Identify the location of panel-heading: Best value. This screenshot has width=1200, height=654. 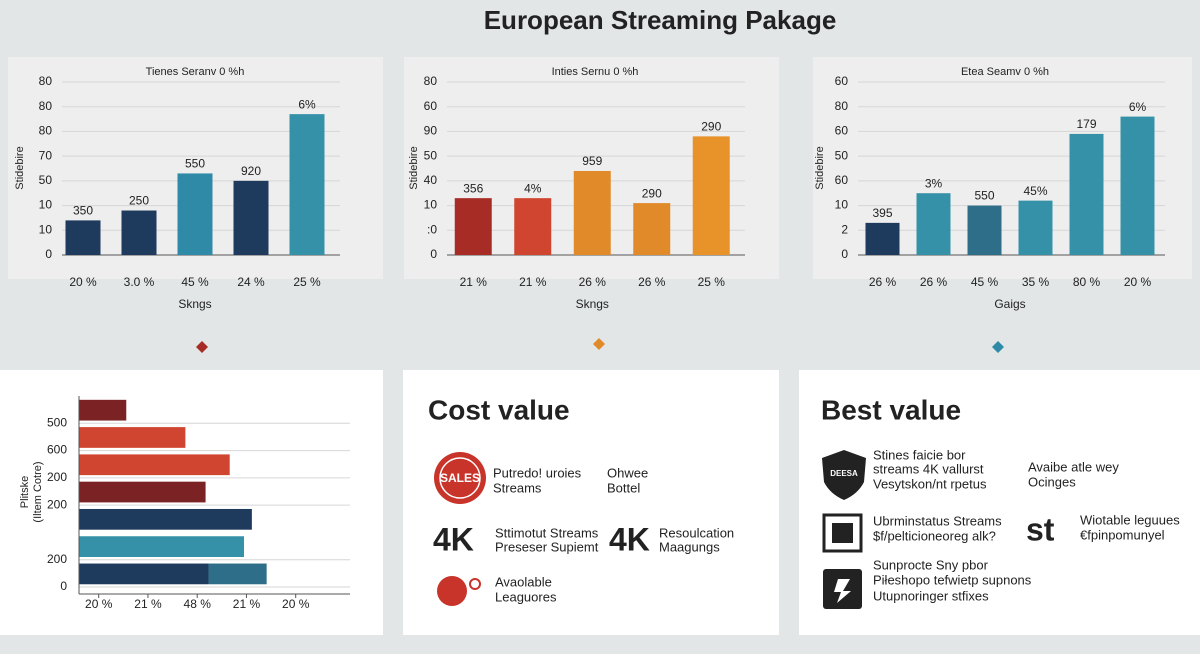
(891, 409).